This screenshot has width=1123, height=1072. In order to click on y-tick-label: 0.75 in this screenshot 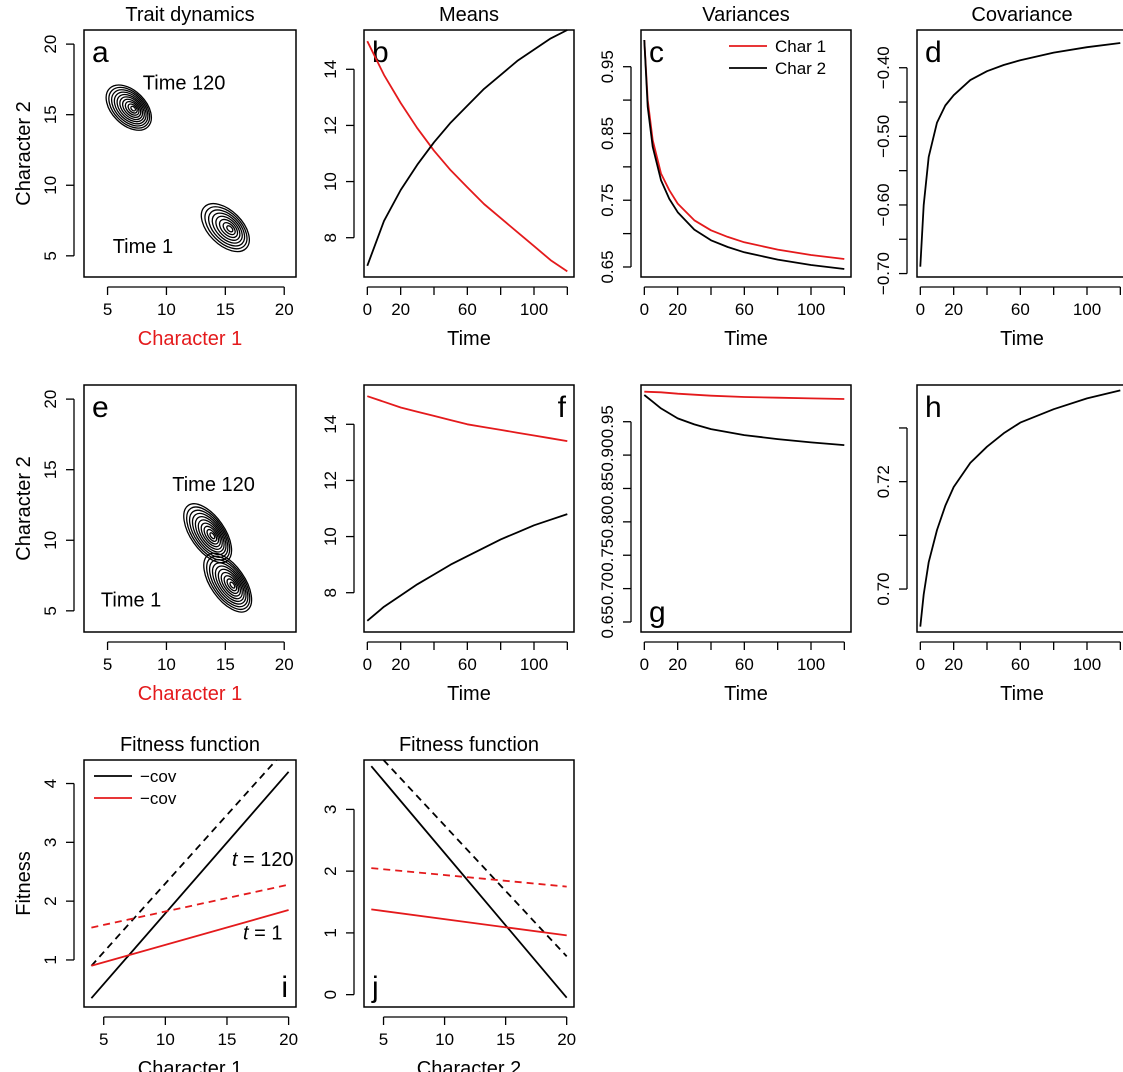, I will do `click(607, 200)`.